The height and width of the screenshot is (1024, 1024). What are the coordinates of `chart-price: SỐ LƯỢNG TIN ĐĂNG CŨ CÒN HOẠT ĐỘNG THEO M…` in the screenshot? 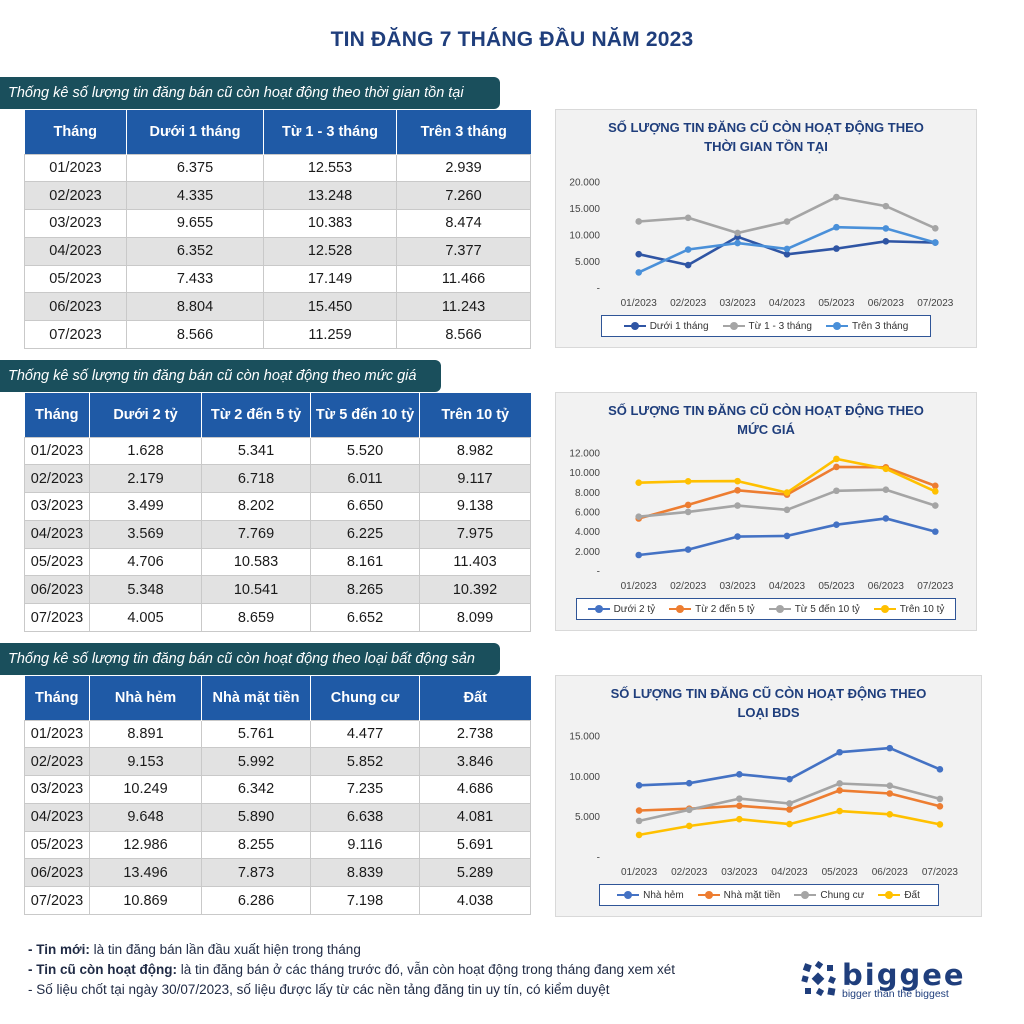 It's located at (766, 511).